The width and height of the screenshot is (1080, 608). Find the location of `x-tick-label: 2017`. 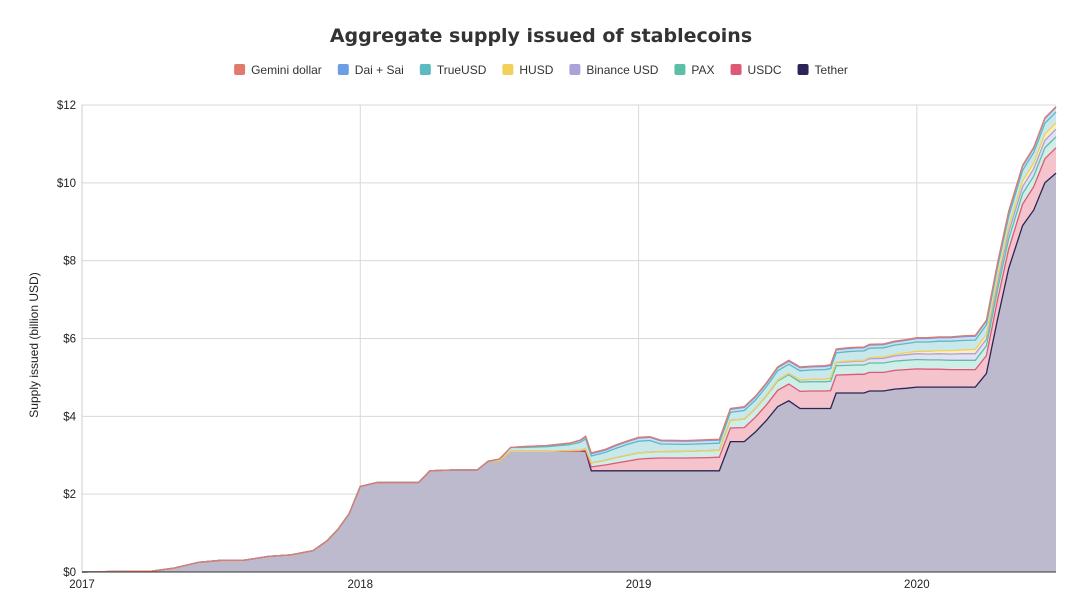

x-tick-label: 2017 is located at coordinates (82, 585).